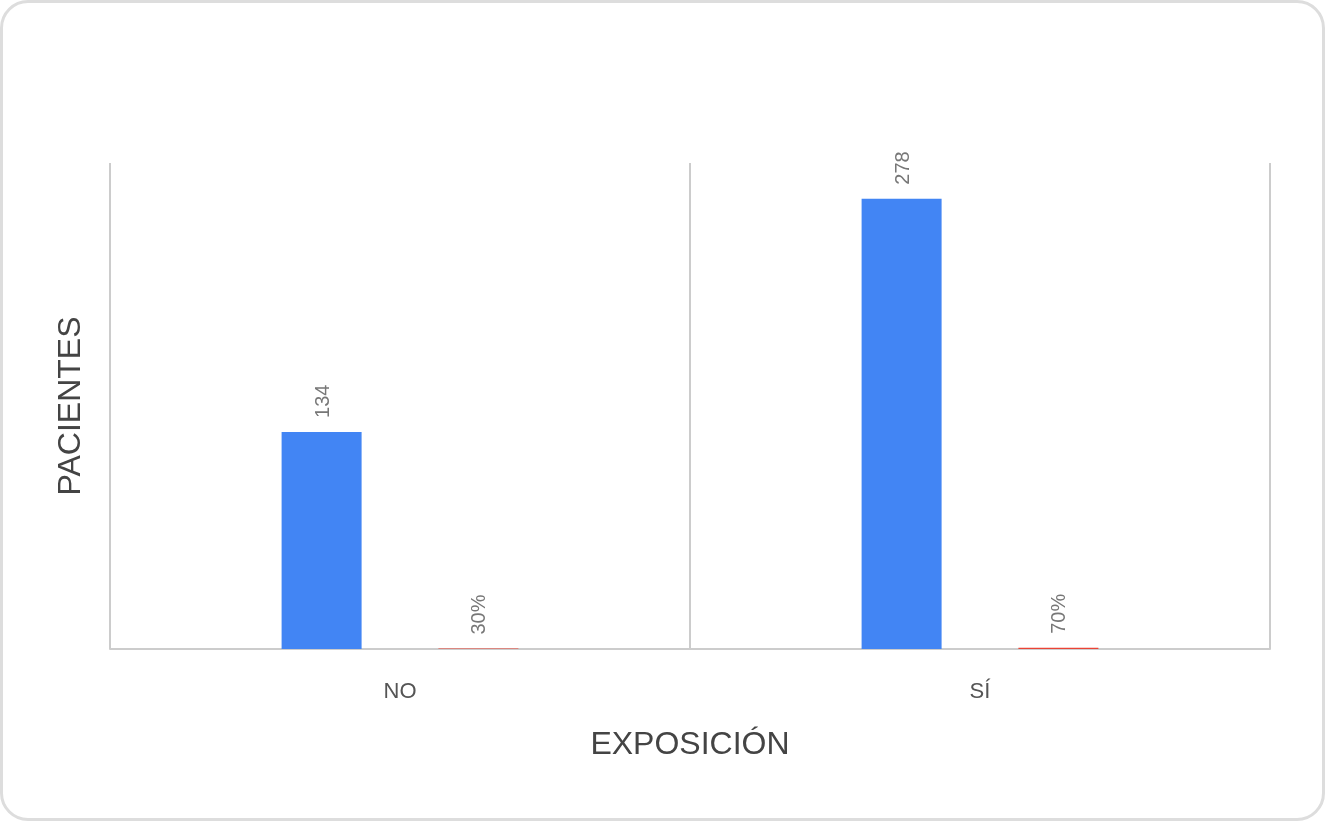  What do you see at coordinates (69, 406) in the screenshot?
I see `y-axis-title: PACIENTES` at bounding box center [69, 406].